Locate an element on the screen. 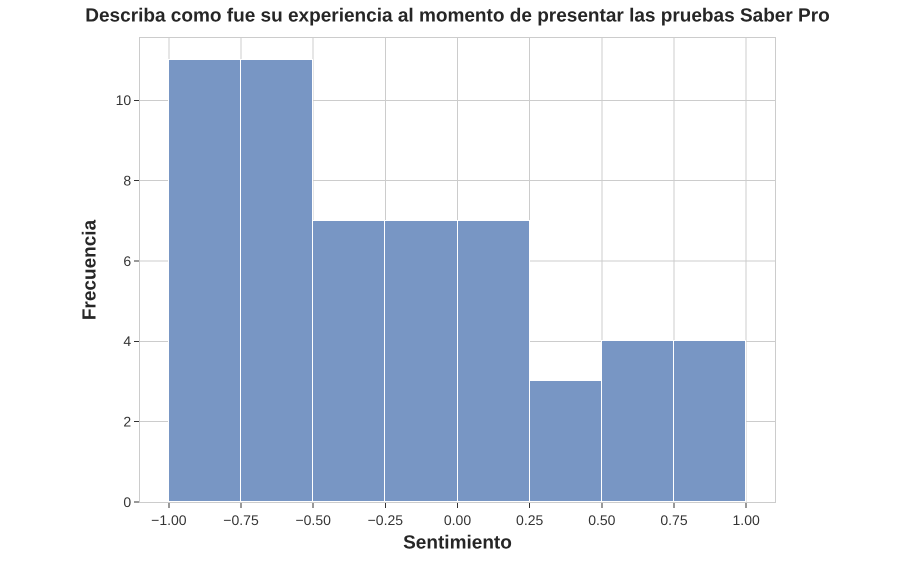 The height and width of the screenshot is (563, 908). y-tick-label: 8 is located at coordinates (127, 180).